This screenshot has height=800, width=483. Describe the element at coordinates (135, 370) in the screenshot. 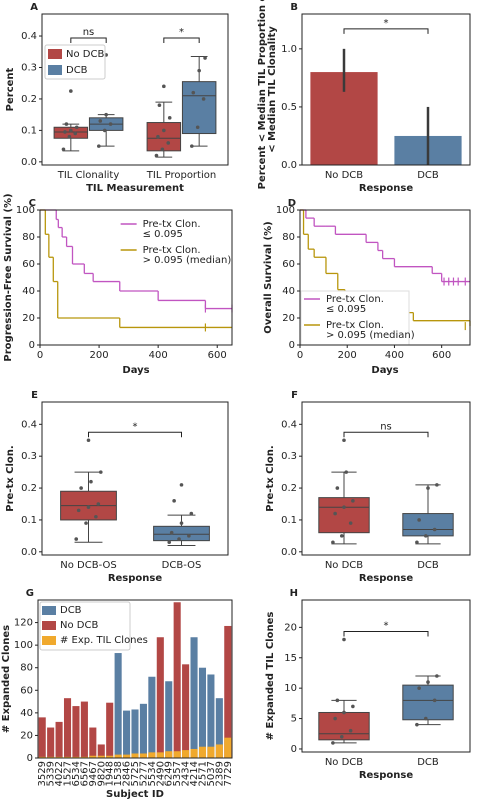

I see `x-axis-label: Days` at that location.